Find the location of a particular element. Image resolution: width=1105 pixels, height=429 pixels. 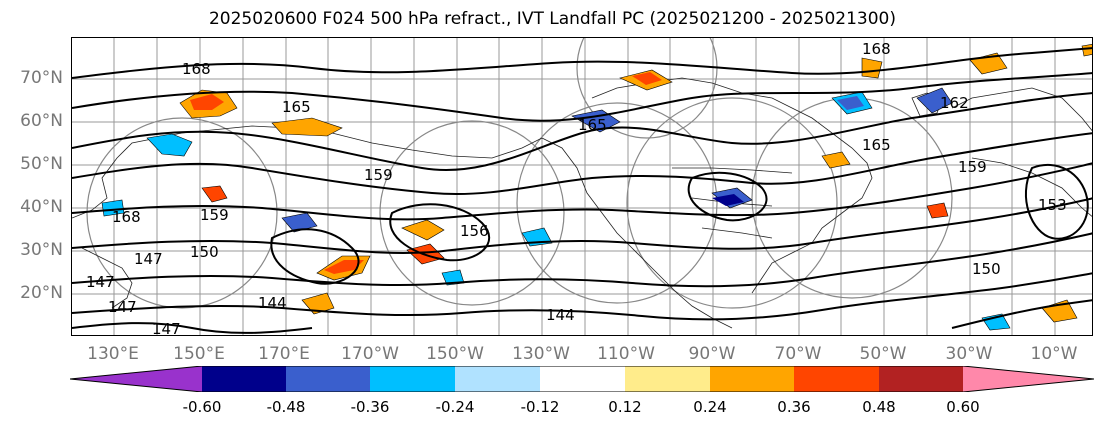

lat-label: 20°N is located at coordinates (41, 293).